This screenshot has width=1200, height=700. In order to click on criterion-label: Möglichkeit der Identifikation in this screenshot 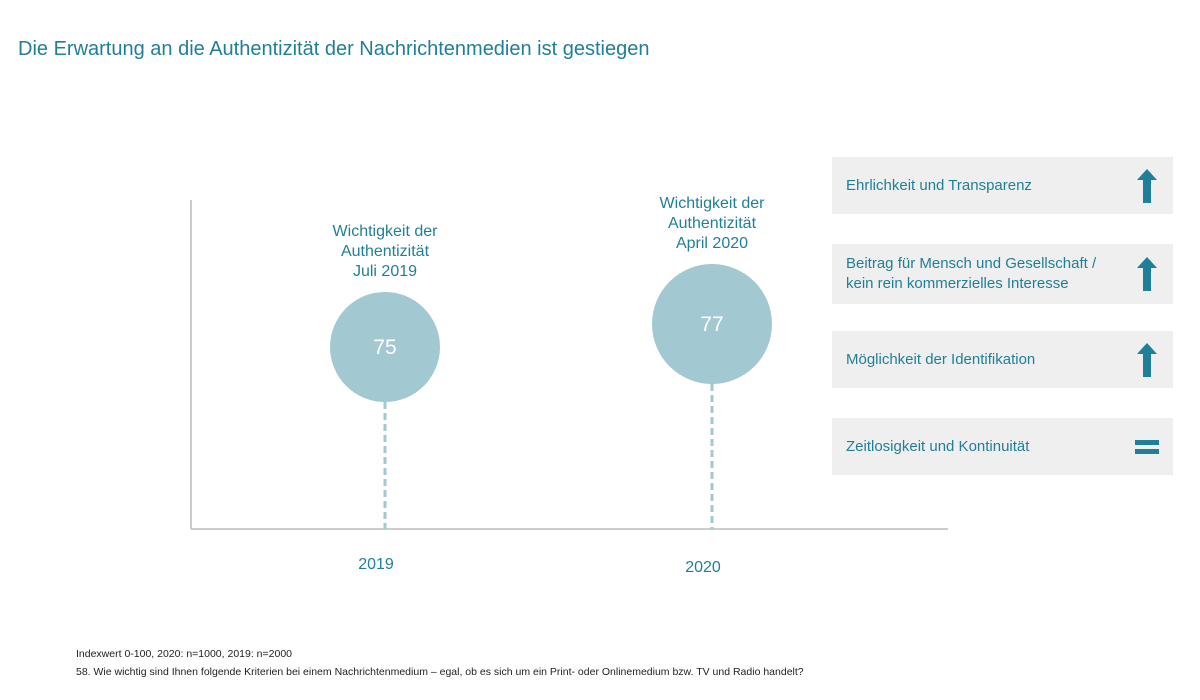, I will do `click(990, 360)`.